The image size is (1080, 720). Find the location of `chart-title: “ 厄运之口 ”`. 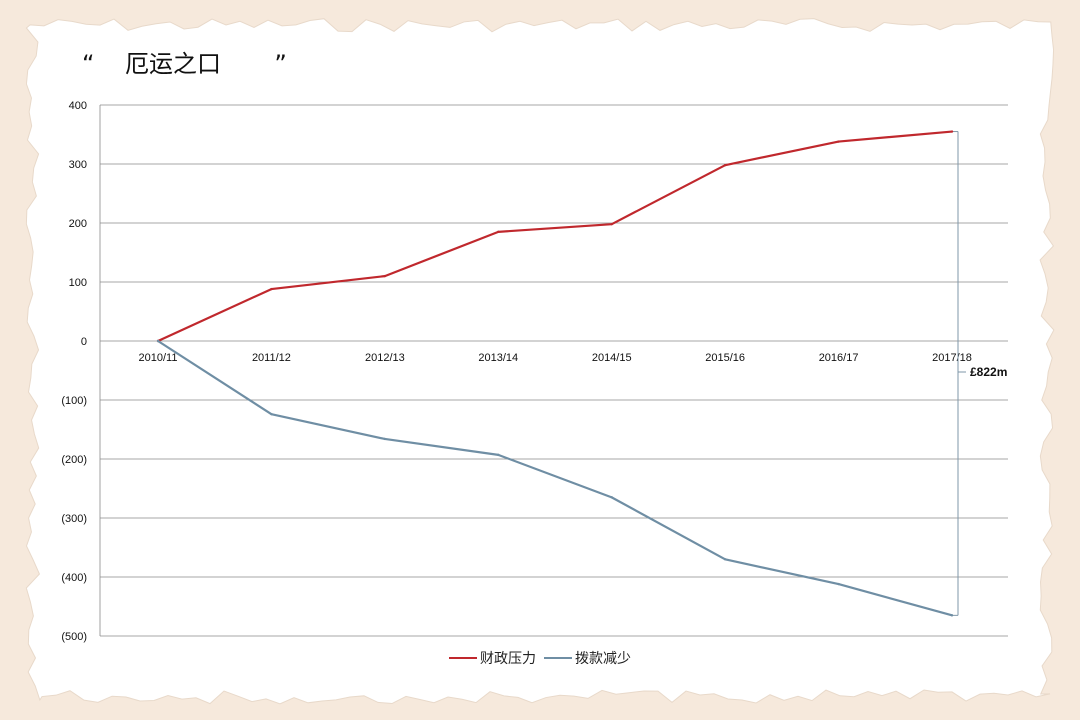

chart-title: “ 厄运之口 ” is located at coordinates (184, 64).